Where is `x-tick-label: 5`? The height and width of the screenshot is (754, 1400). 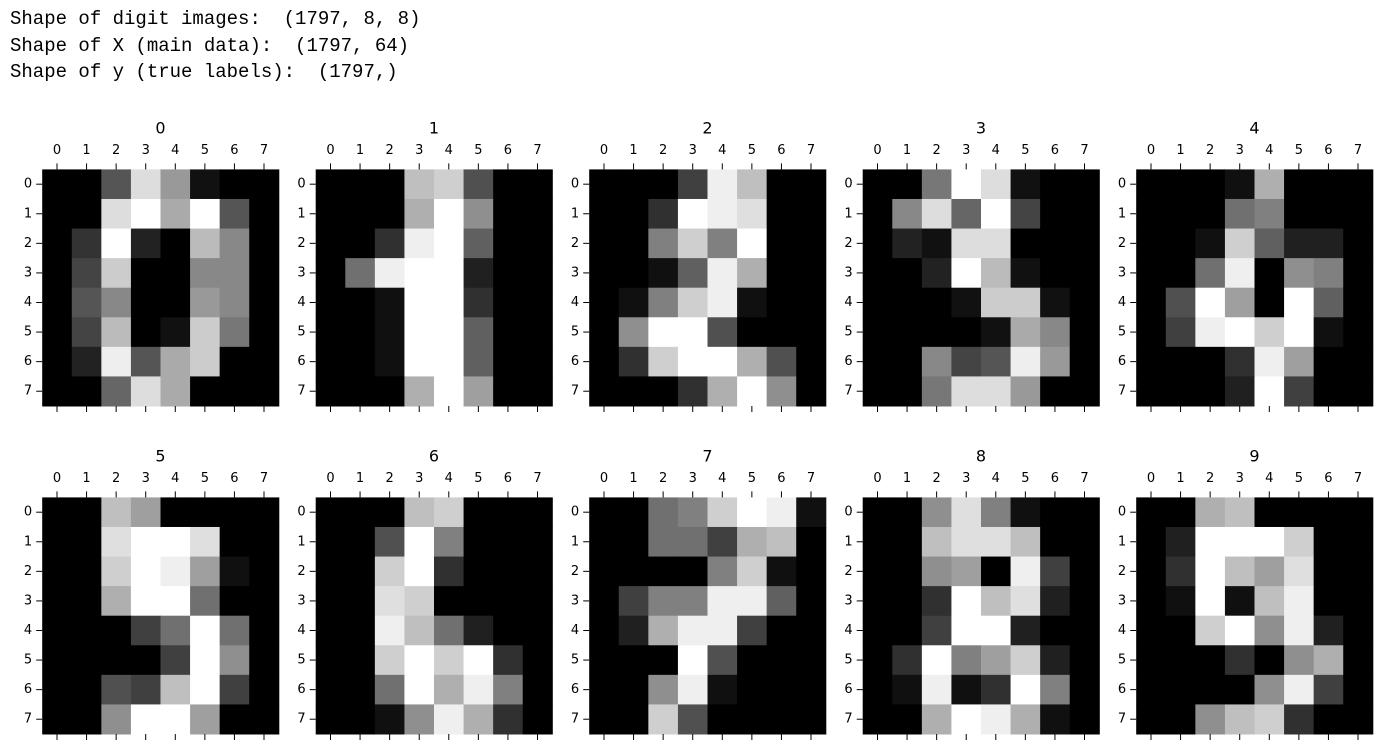
x-tick-label: 5 is located at coordinates (1025, 478).